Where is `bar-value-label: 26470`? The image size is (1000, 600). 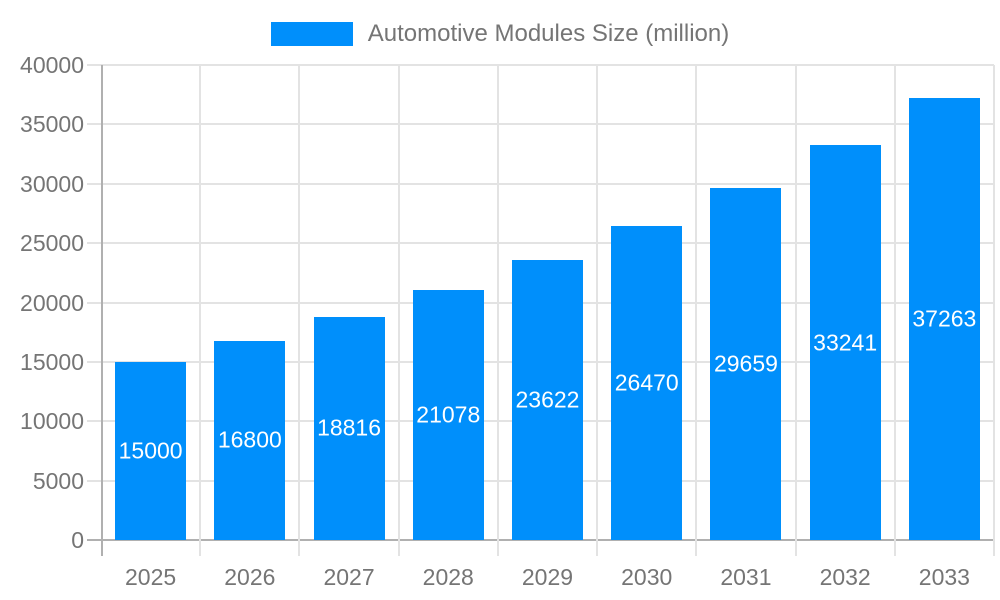 bar-value-label: 26470 is located at coordinates (646, 382).